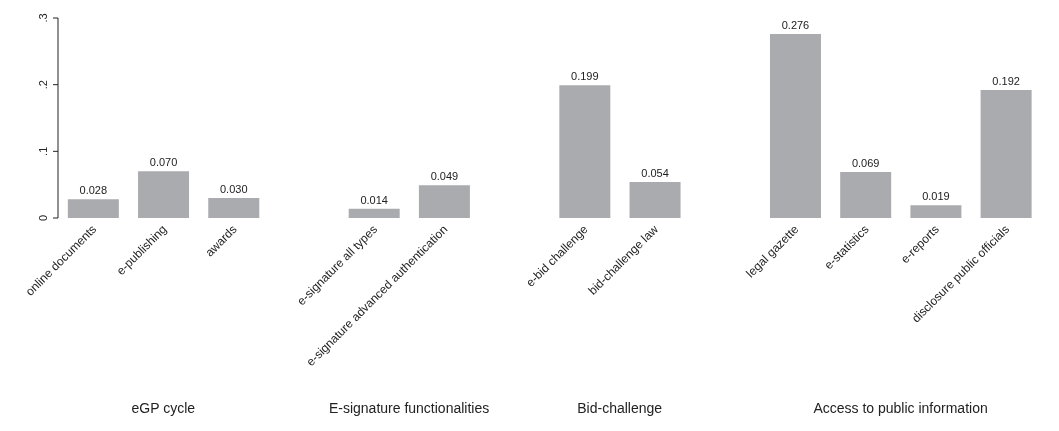  Describe the element at coordinates (444, 176) in the screenshot. I see `data-label: 0.049` at that location.